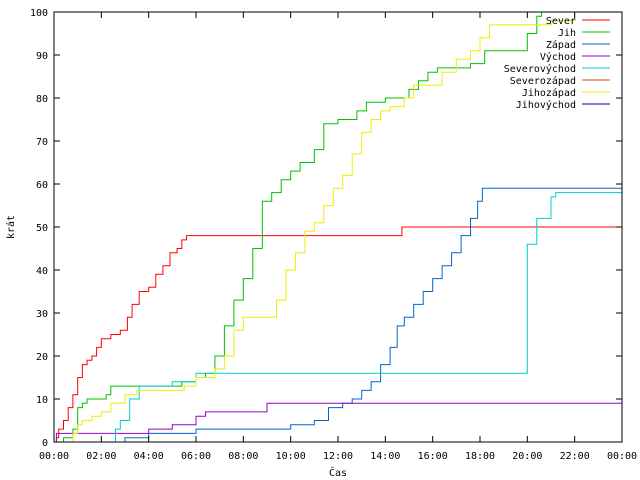  I want to click on x-tick-label: 14:00, so click(385, 456).